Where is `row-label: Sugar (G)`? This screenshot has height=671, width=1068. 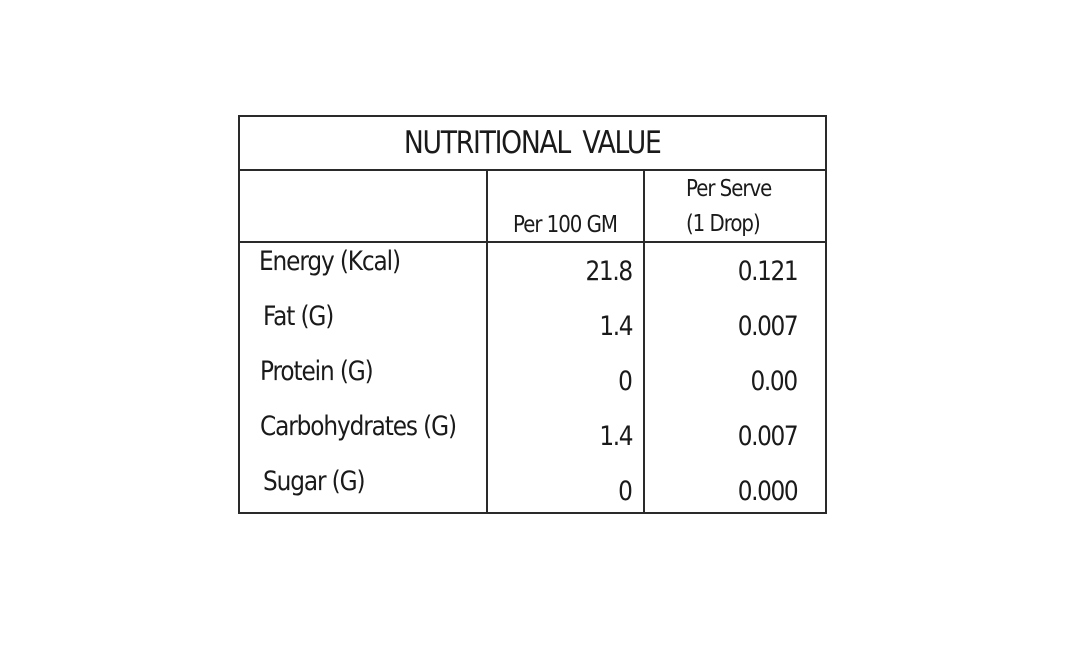
row-label: Sugar (G) is located at coordinates (314, 481).